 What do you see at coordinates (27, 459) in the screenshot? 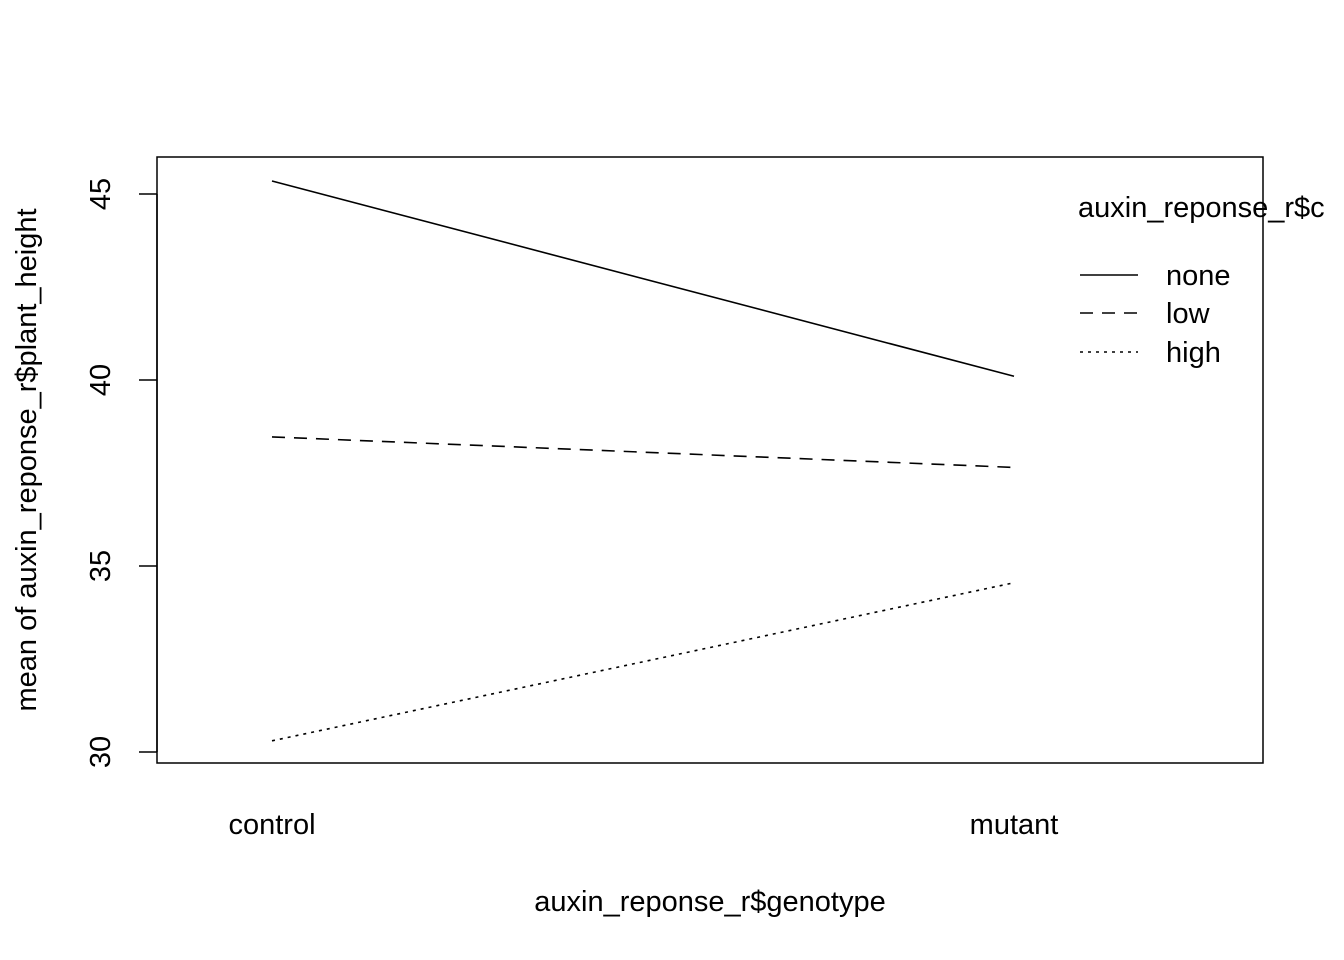
I see `y-axis-label: mean of auxin_reponse_r$plant_height` at bounding box center [27, 459].